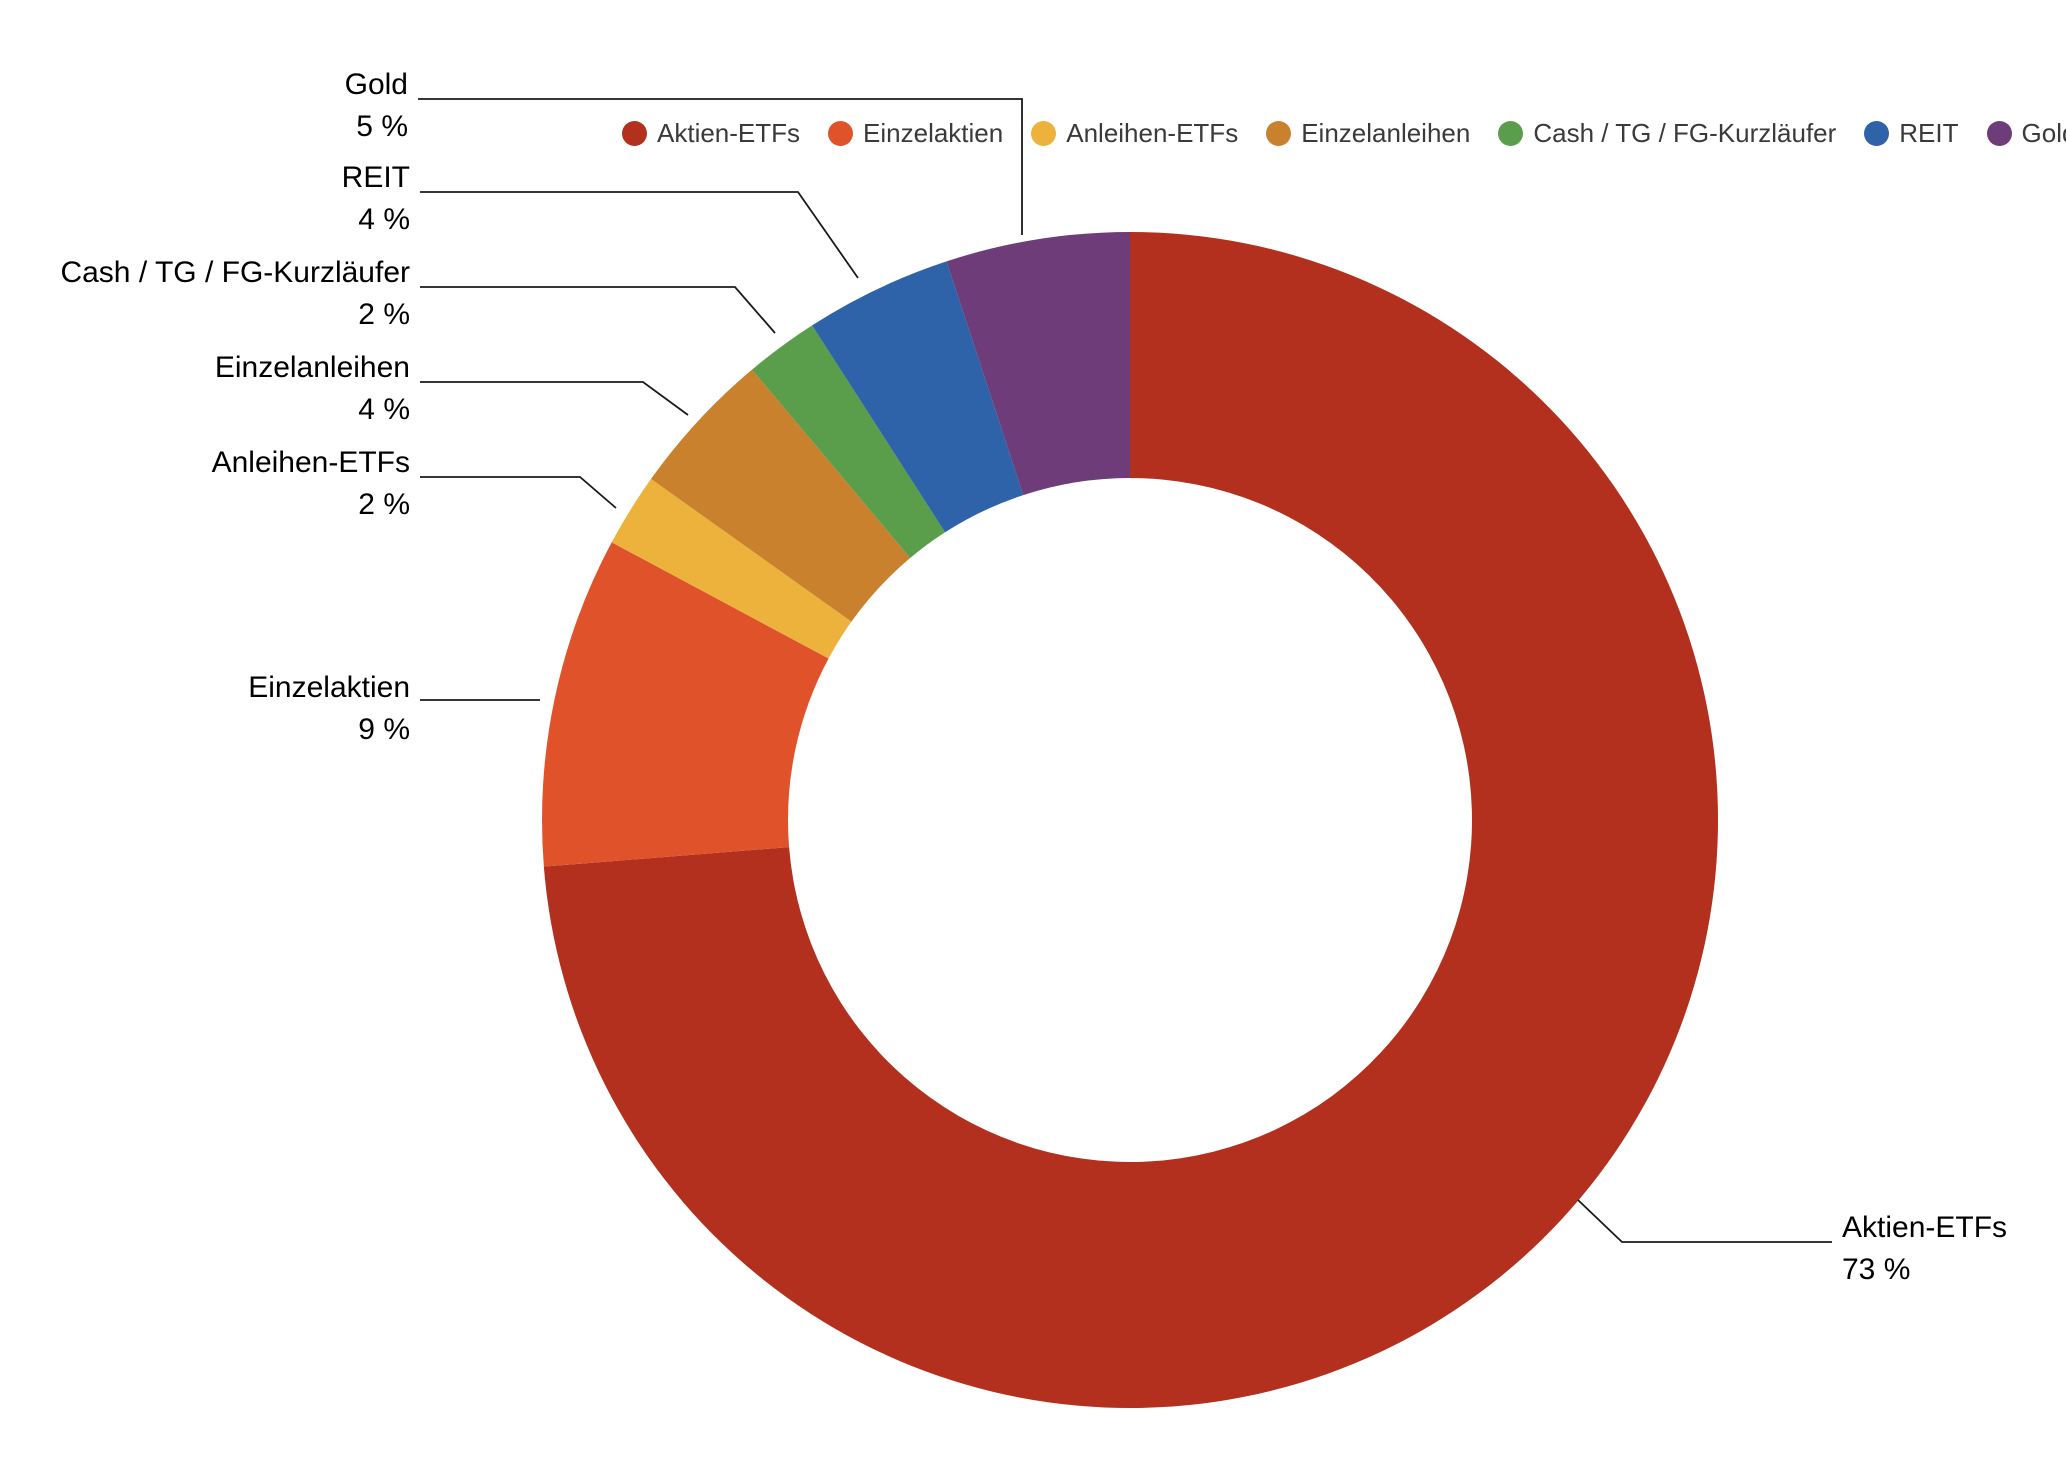 The width and height of the screenshot is (2066, 1484). I want to click on legend-item-cash-tg-fg-kurzl-ufer: Cash / TG / FG-Kurzläufer, so click(1667, 133).